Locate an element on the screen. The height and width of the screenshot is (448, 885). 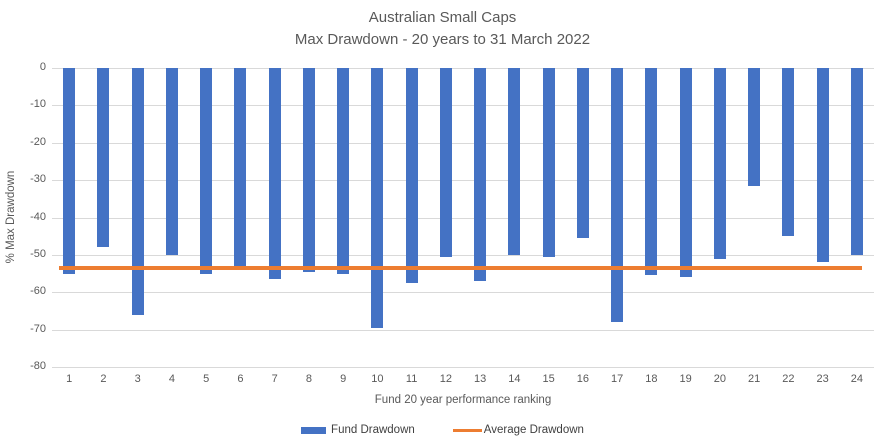
legend-item-fund-drawdown: Fund Drawdown is located at coordinates (358, 430).